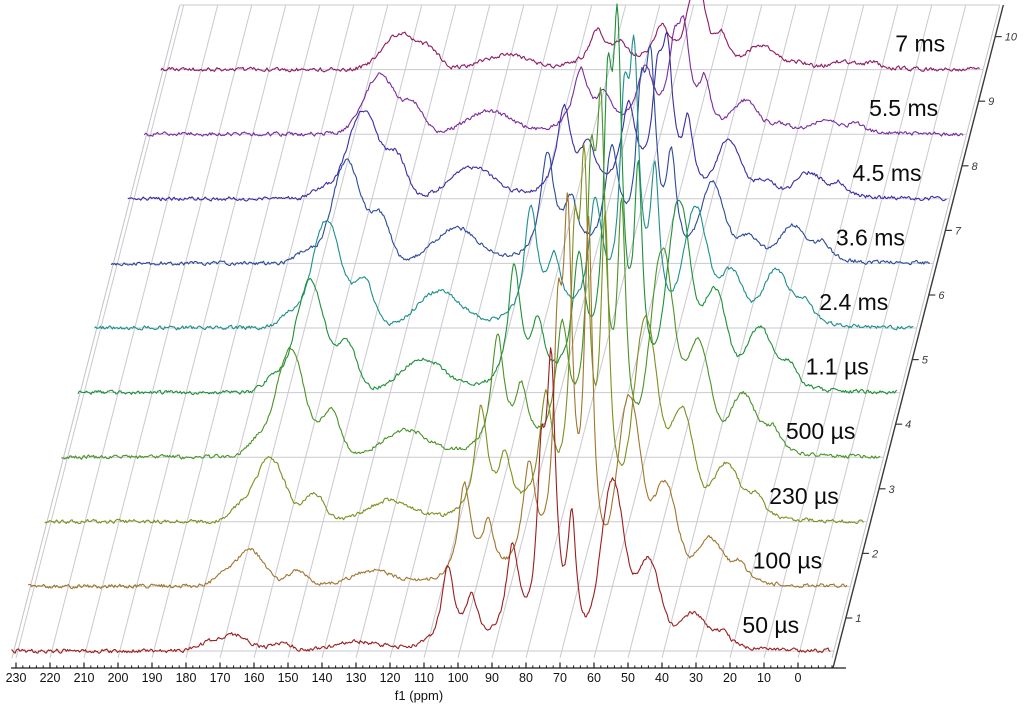 This screenshot has width=1024, height=708. What do you see at coordinates (118, 678) in the screenshot?
I see `x-tick-label: 200` at bounding box center [118, 678].